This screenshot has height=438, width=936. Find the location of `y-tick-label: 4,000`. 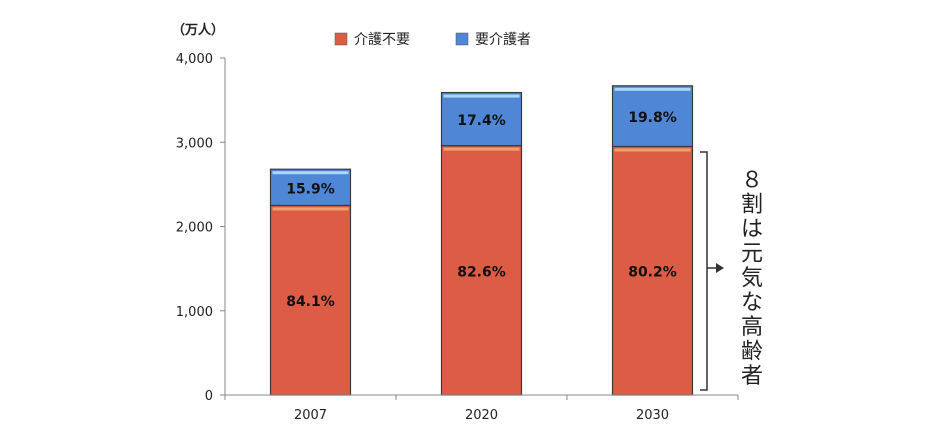

y-tick-label: 4,000 is located at coordinates (194, 59).